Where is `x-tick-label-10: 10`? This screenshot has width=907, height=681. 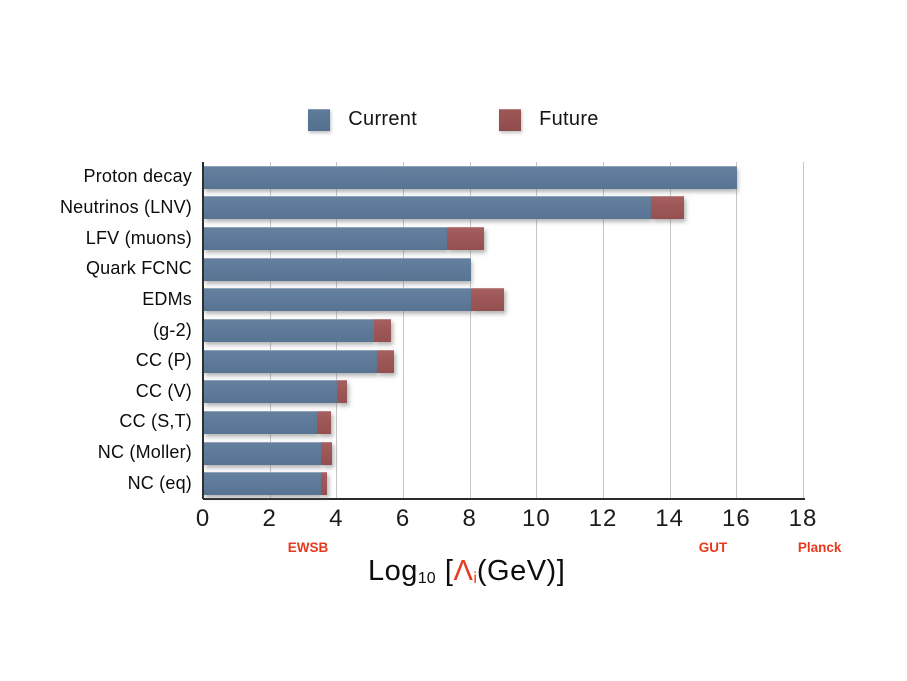
x-tick-label-10: 10 is located at coordinates (536, 518).